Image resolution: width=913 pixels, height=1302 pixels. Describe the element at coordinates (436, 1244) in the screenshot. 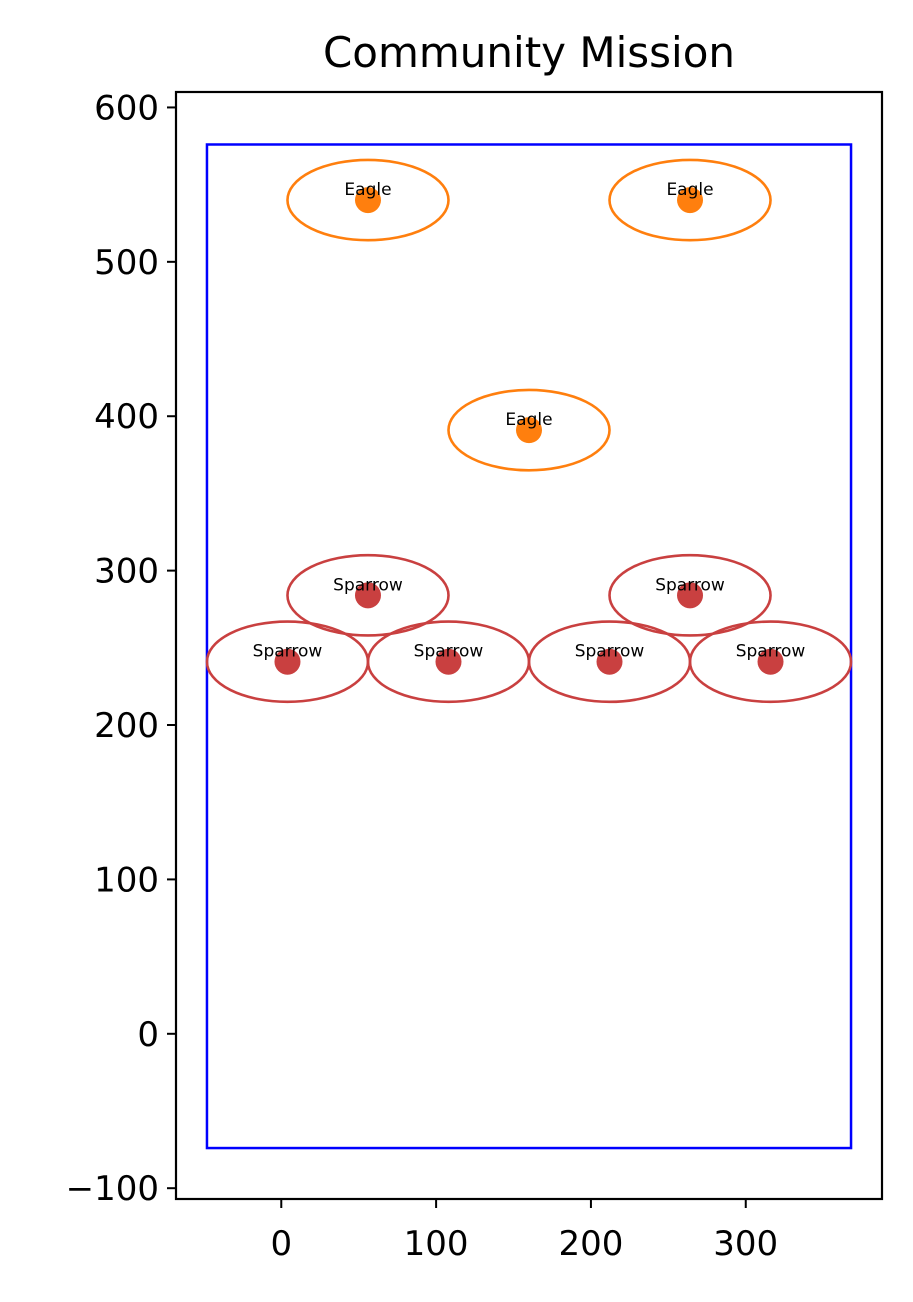

I see `x-tick-label: 100` at that location.